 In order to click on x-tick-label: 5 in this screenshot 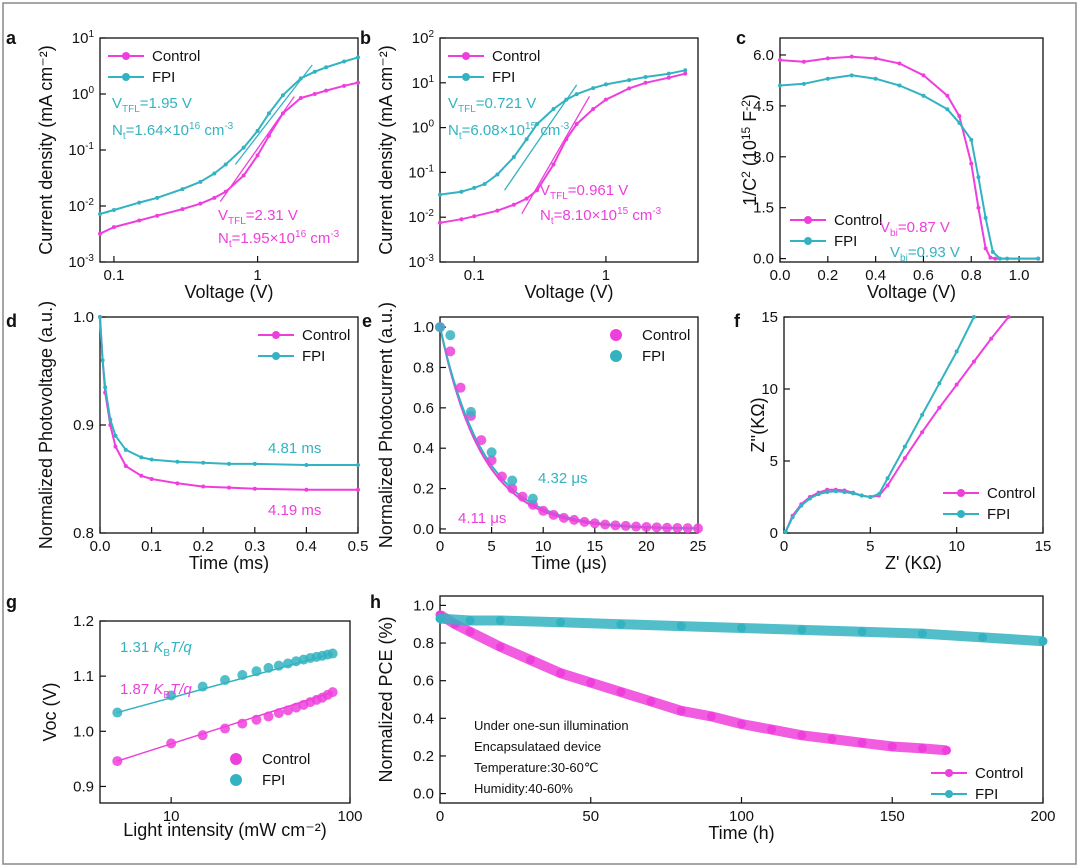, I will do `click(870, 546)`.